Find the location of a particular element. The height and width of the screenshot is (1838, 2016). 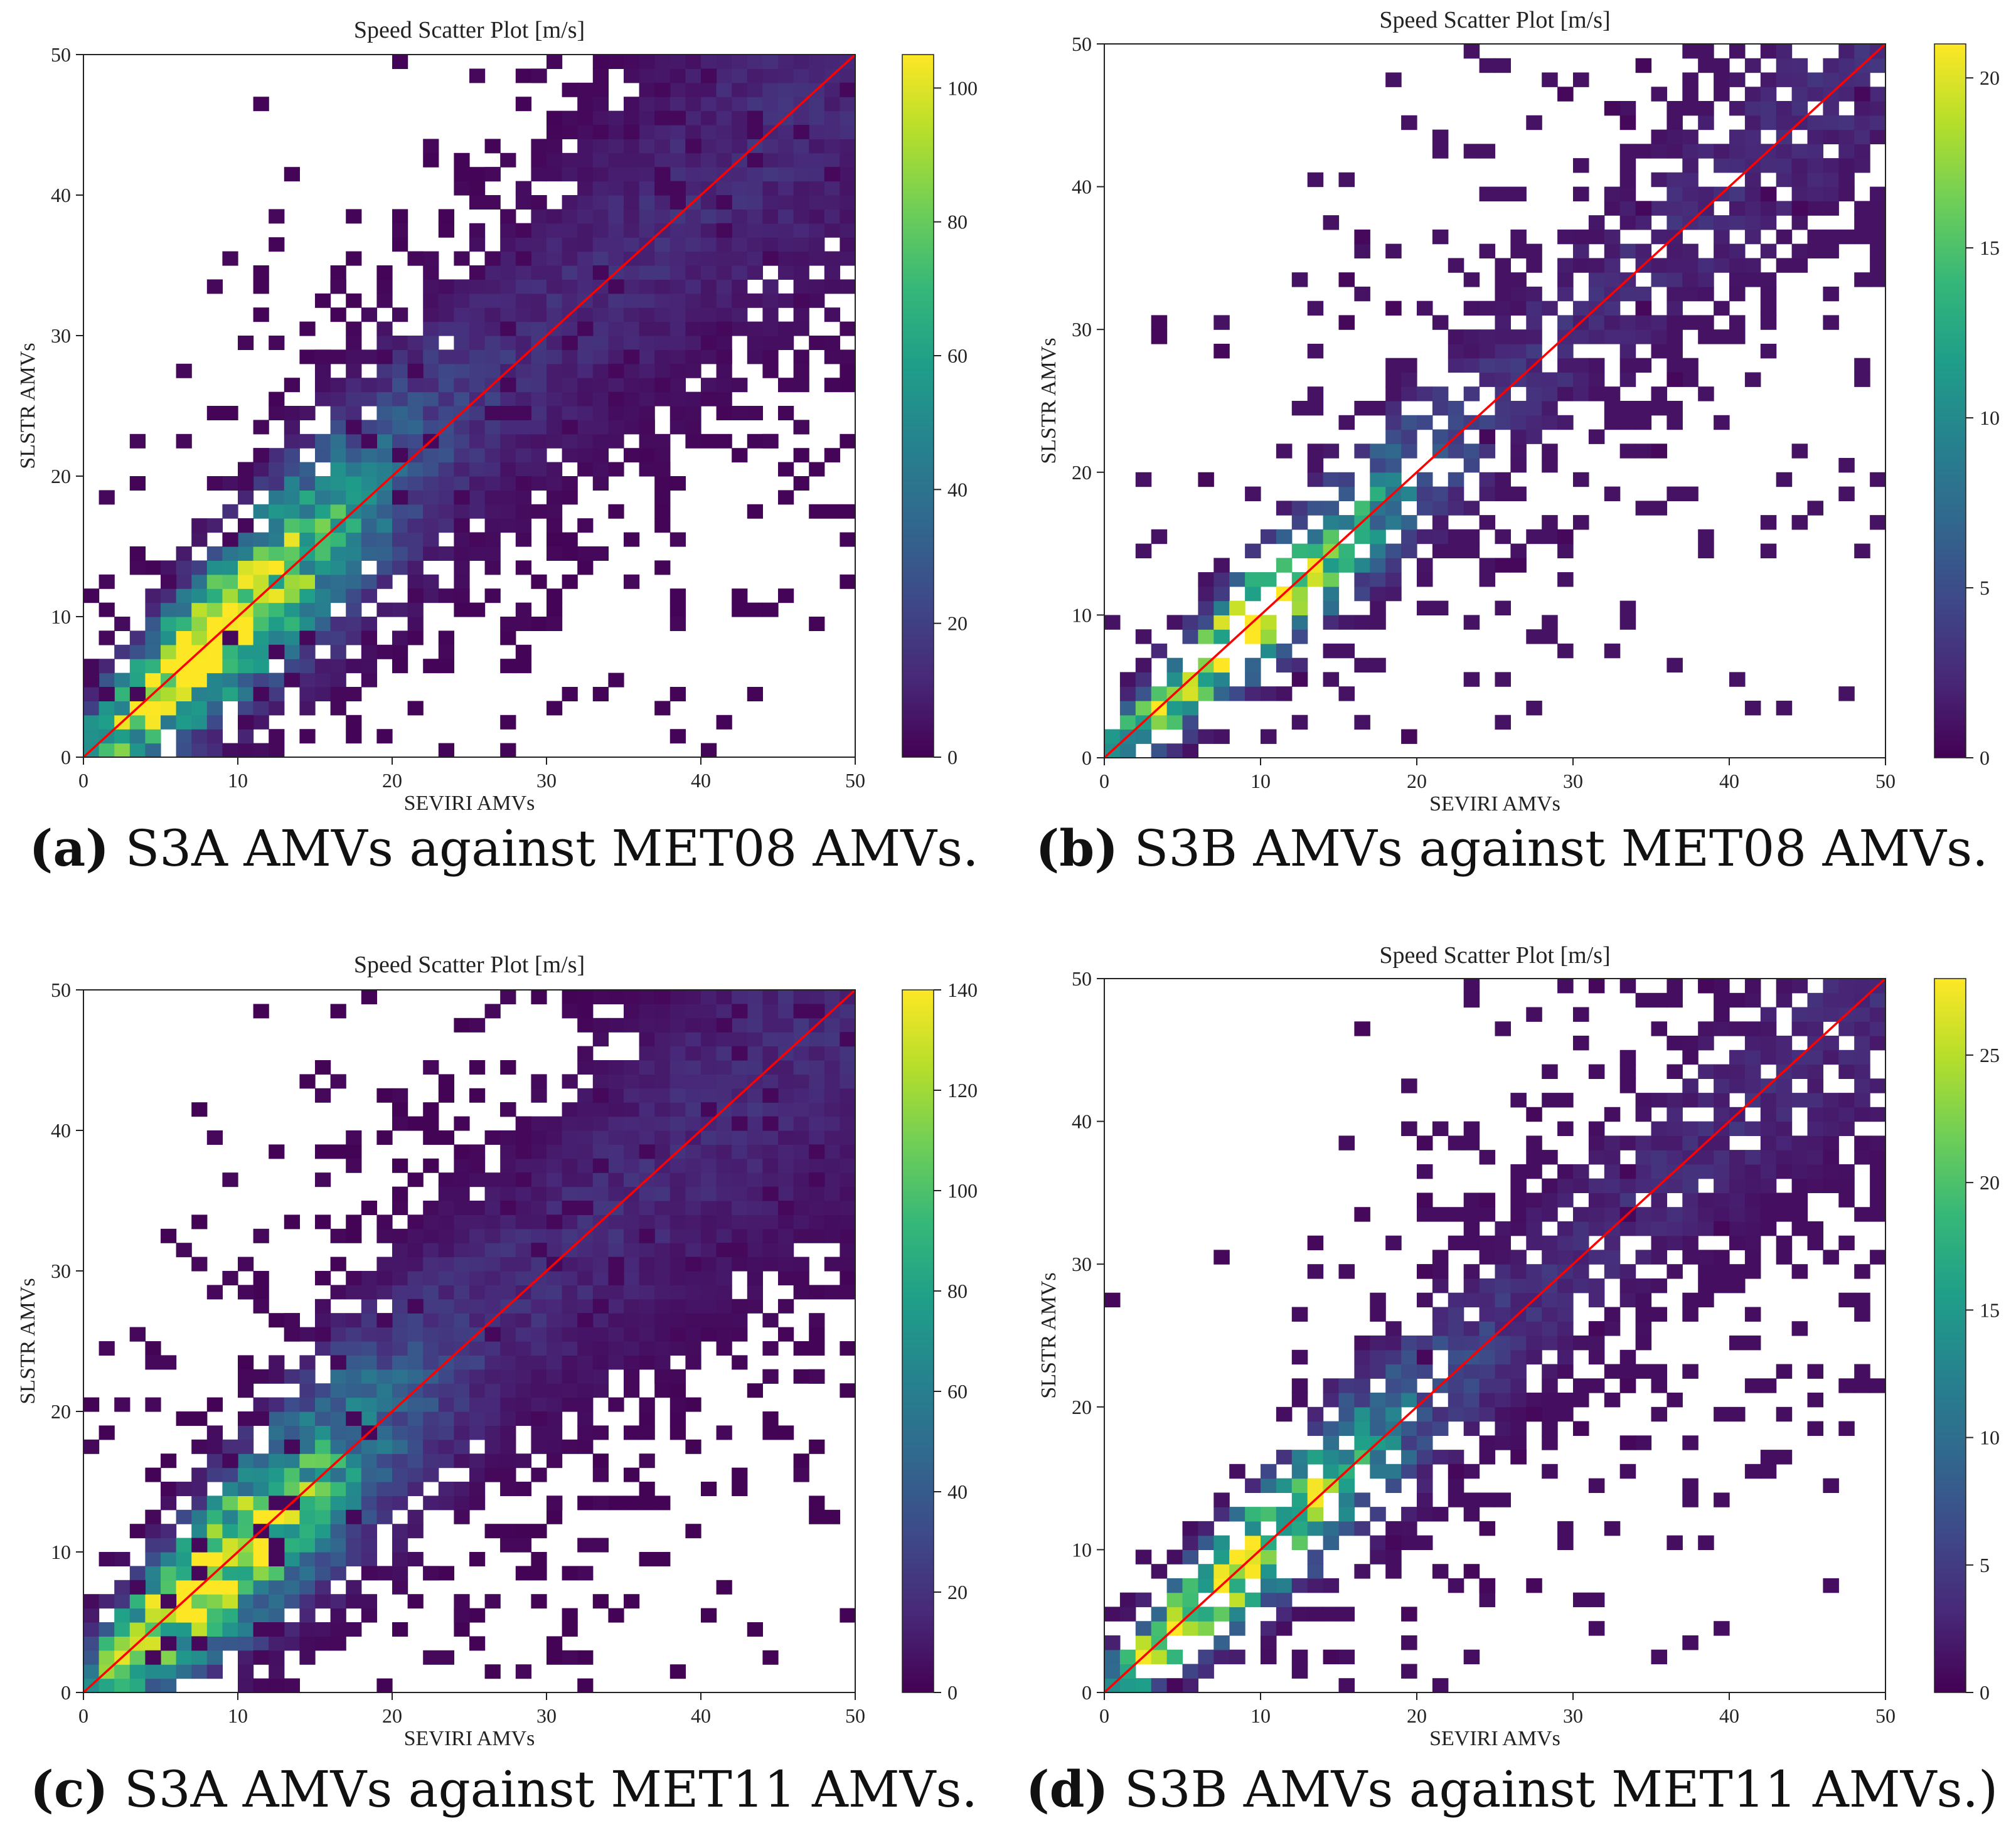

y-tick-label: 30 is located at coordinates (61, 1271).